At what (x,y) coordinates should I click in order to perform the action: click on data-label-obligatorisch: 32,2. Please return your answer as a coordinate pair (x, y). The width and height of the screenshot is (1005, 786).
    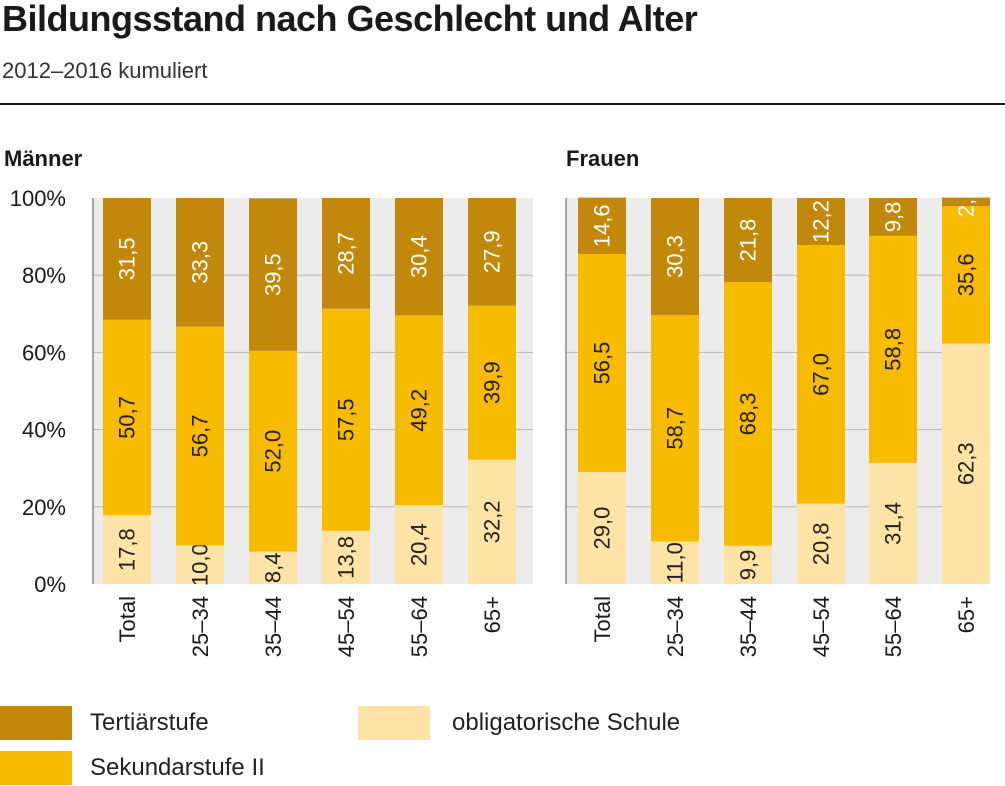
    Looking at the image, I should click on (492, 521).